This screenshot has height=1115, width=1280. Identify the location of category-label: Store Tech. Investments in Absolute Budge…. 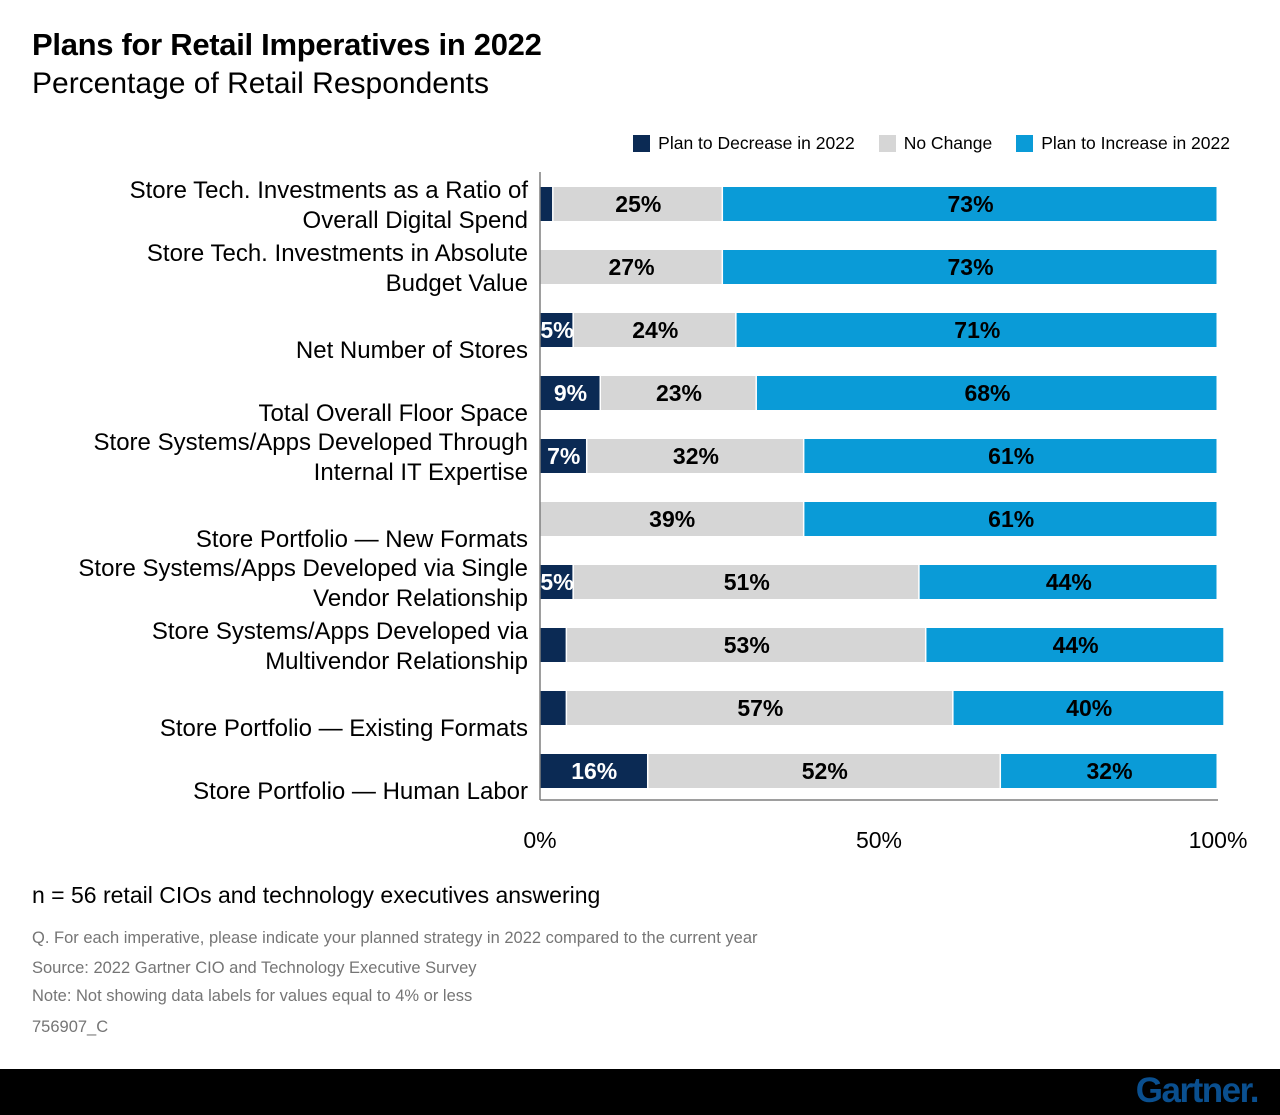
(337, 268).